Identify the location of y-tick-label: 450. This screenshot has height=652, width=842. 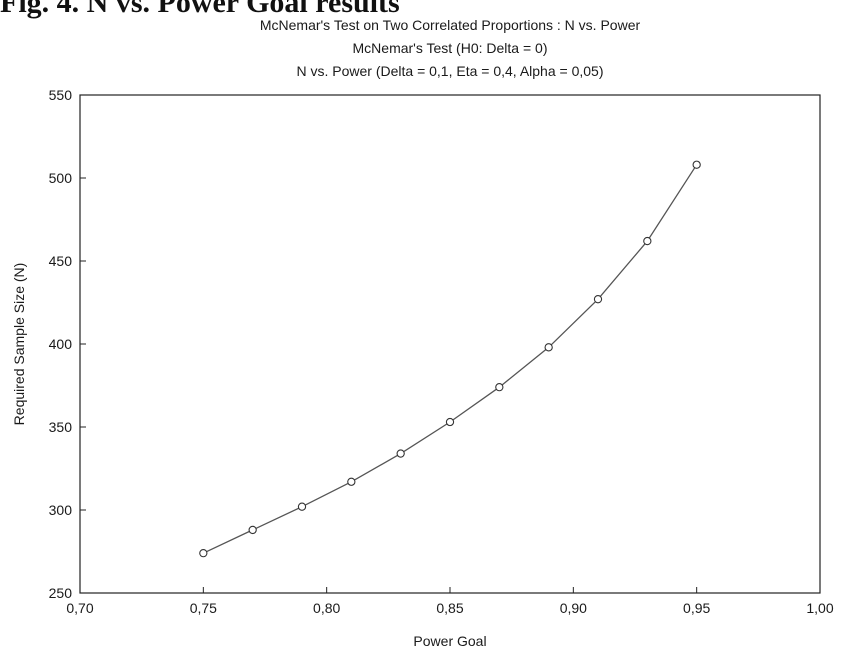
(61, 261).